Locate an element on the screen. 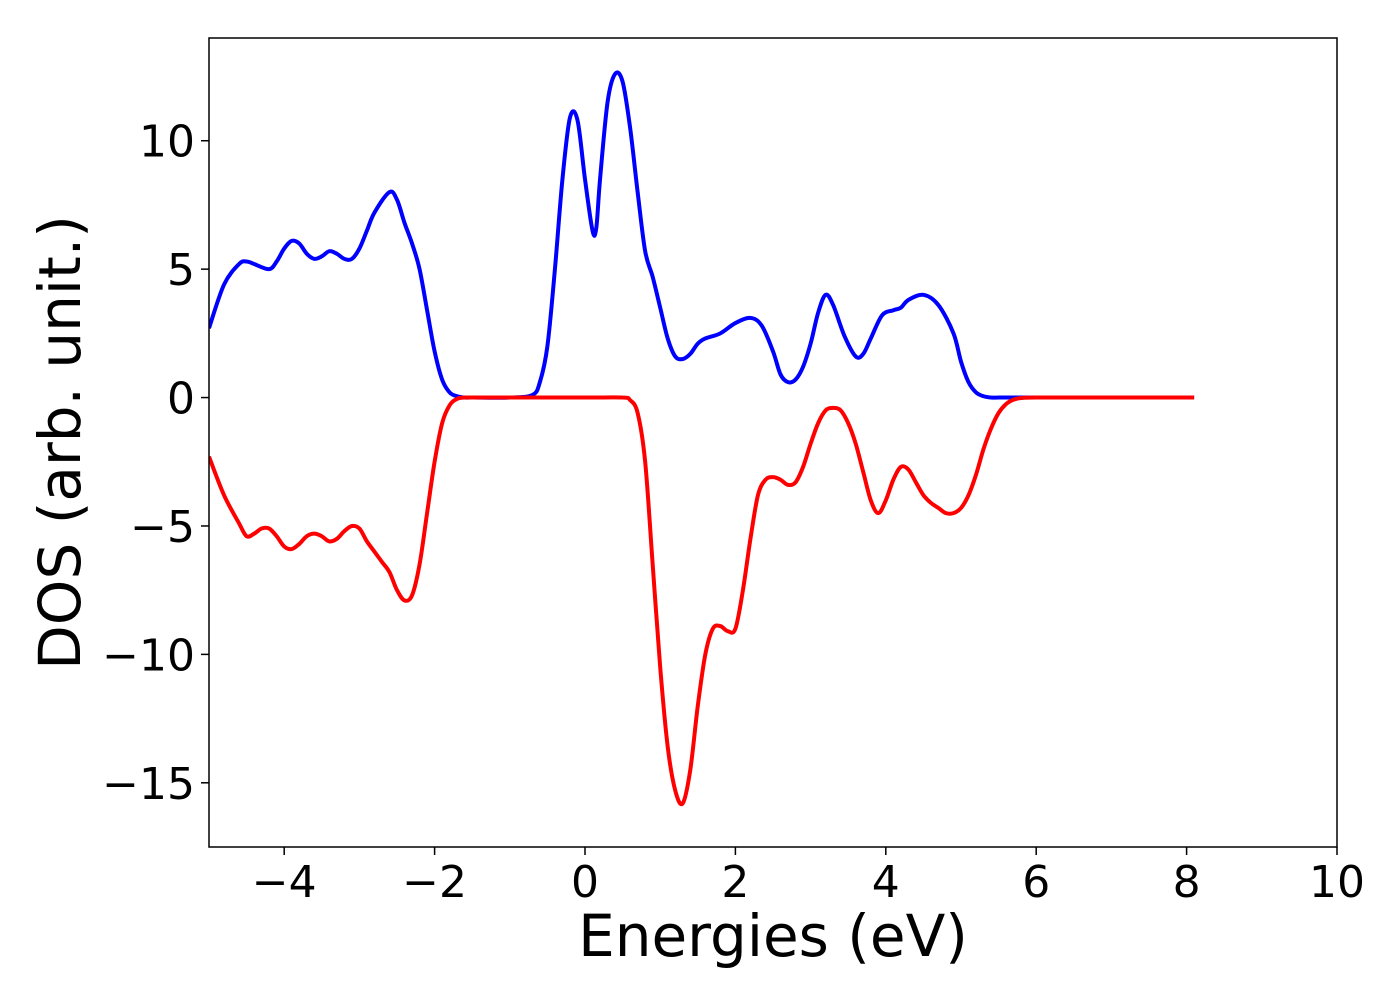  y-tick-label: −5 is located at coordinates (162, 527).